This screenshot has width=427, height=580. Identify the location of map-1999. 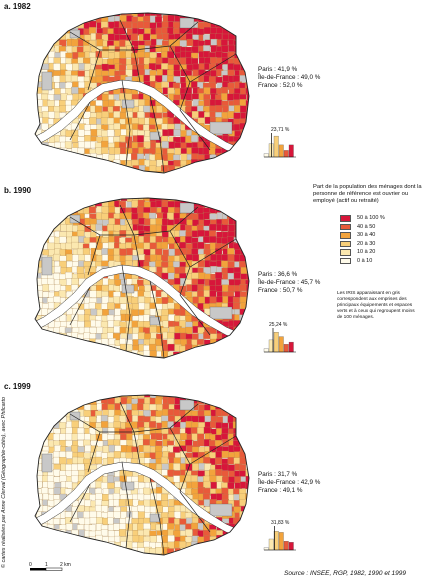
(142, 475).